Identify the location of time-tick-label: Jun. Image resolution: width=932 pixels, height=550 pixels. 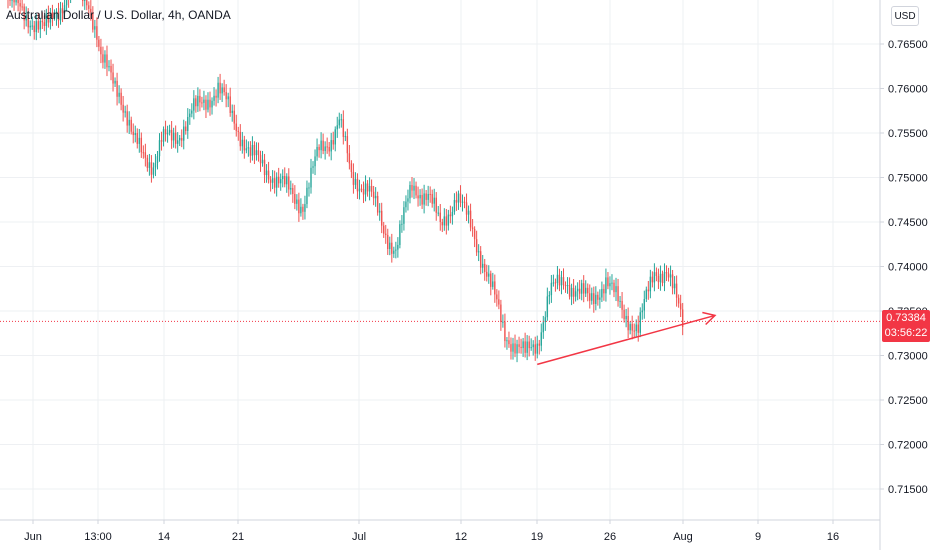
(33, 537).